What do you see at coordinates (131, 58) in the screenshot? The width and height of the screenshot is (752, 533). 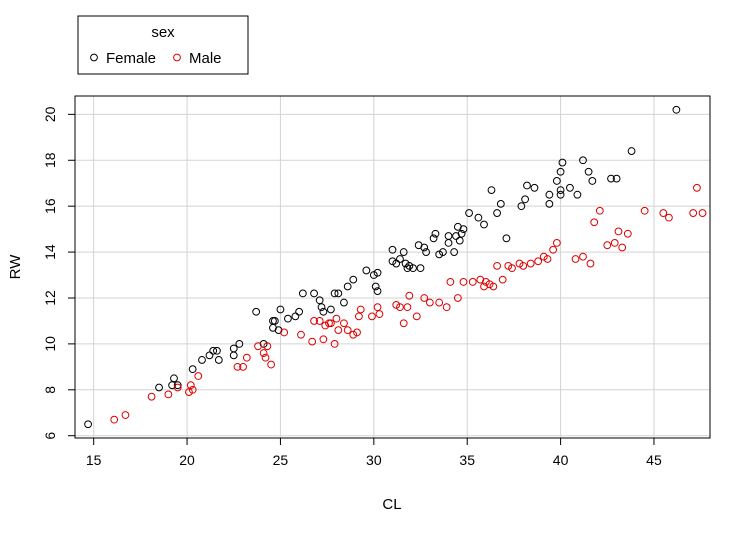 I see `legend-label-female: Female` at bounding box center [131, 58].